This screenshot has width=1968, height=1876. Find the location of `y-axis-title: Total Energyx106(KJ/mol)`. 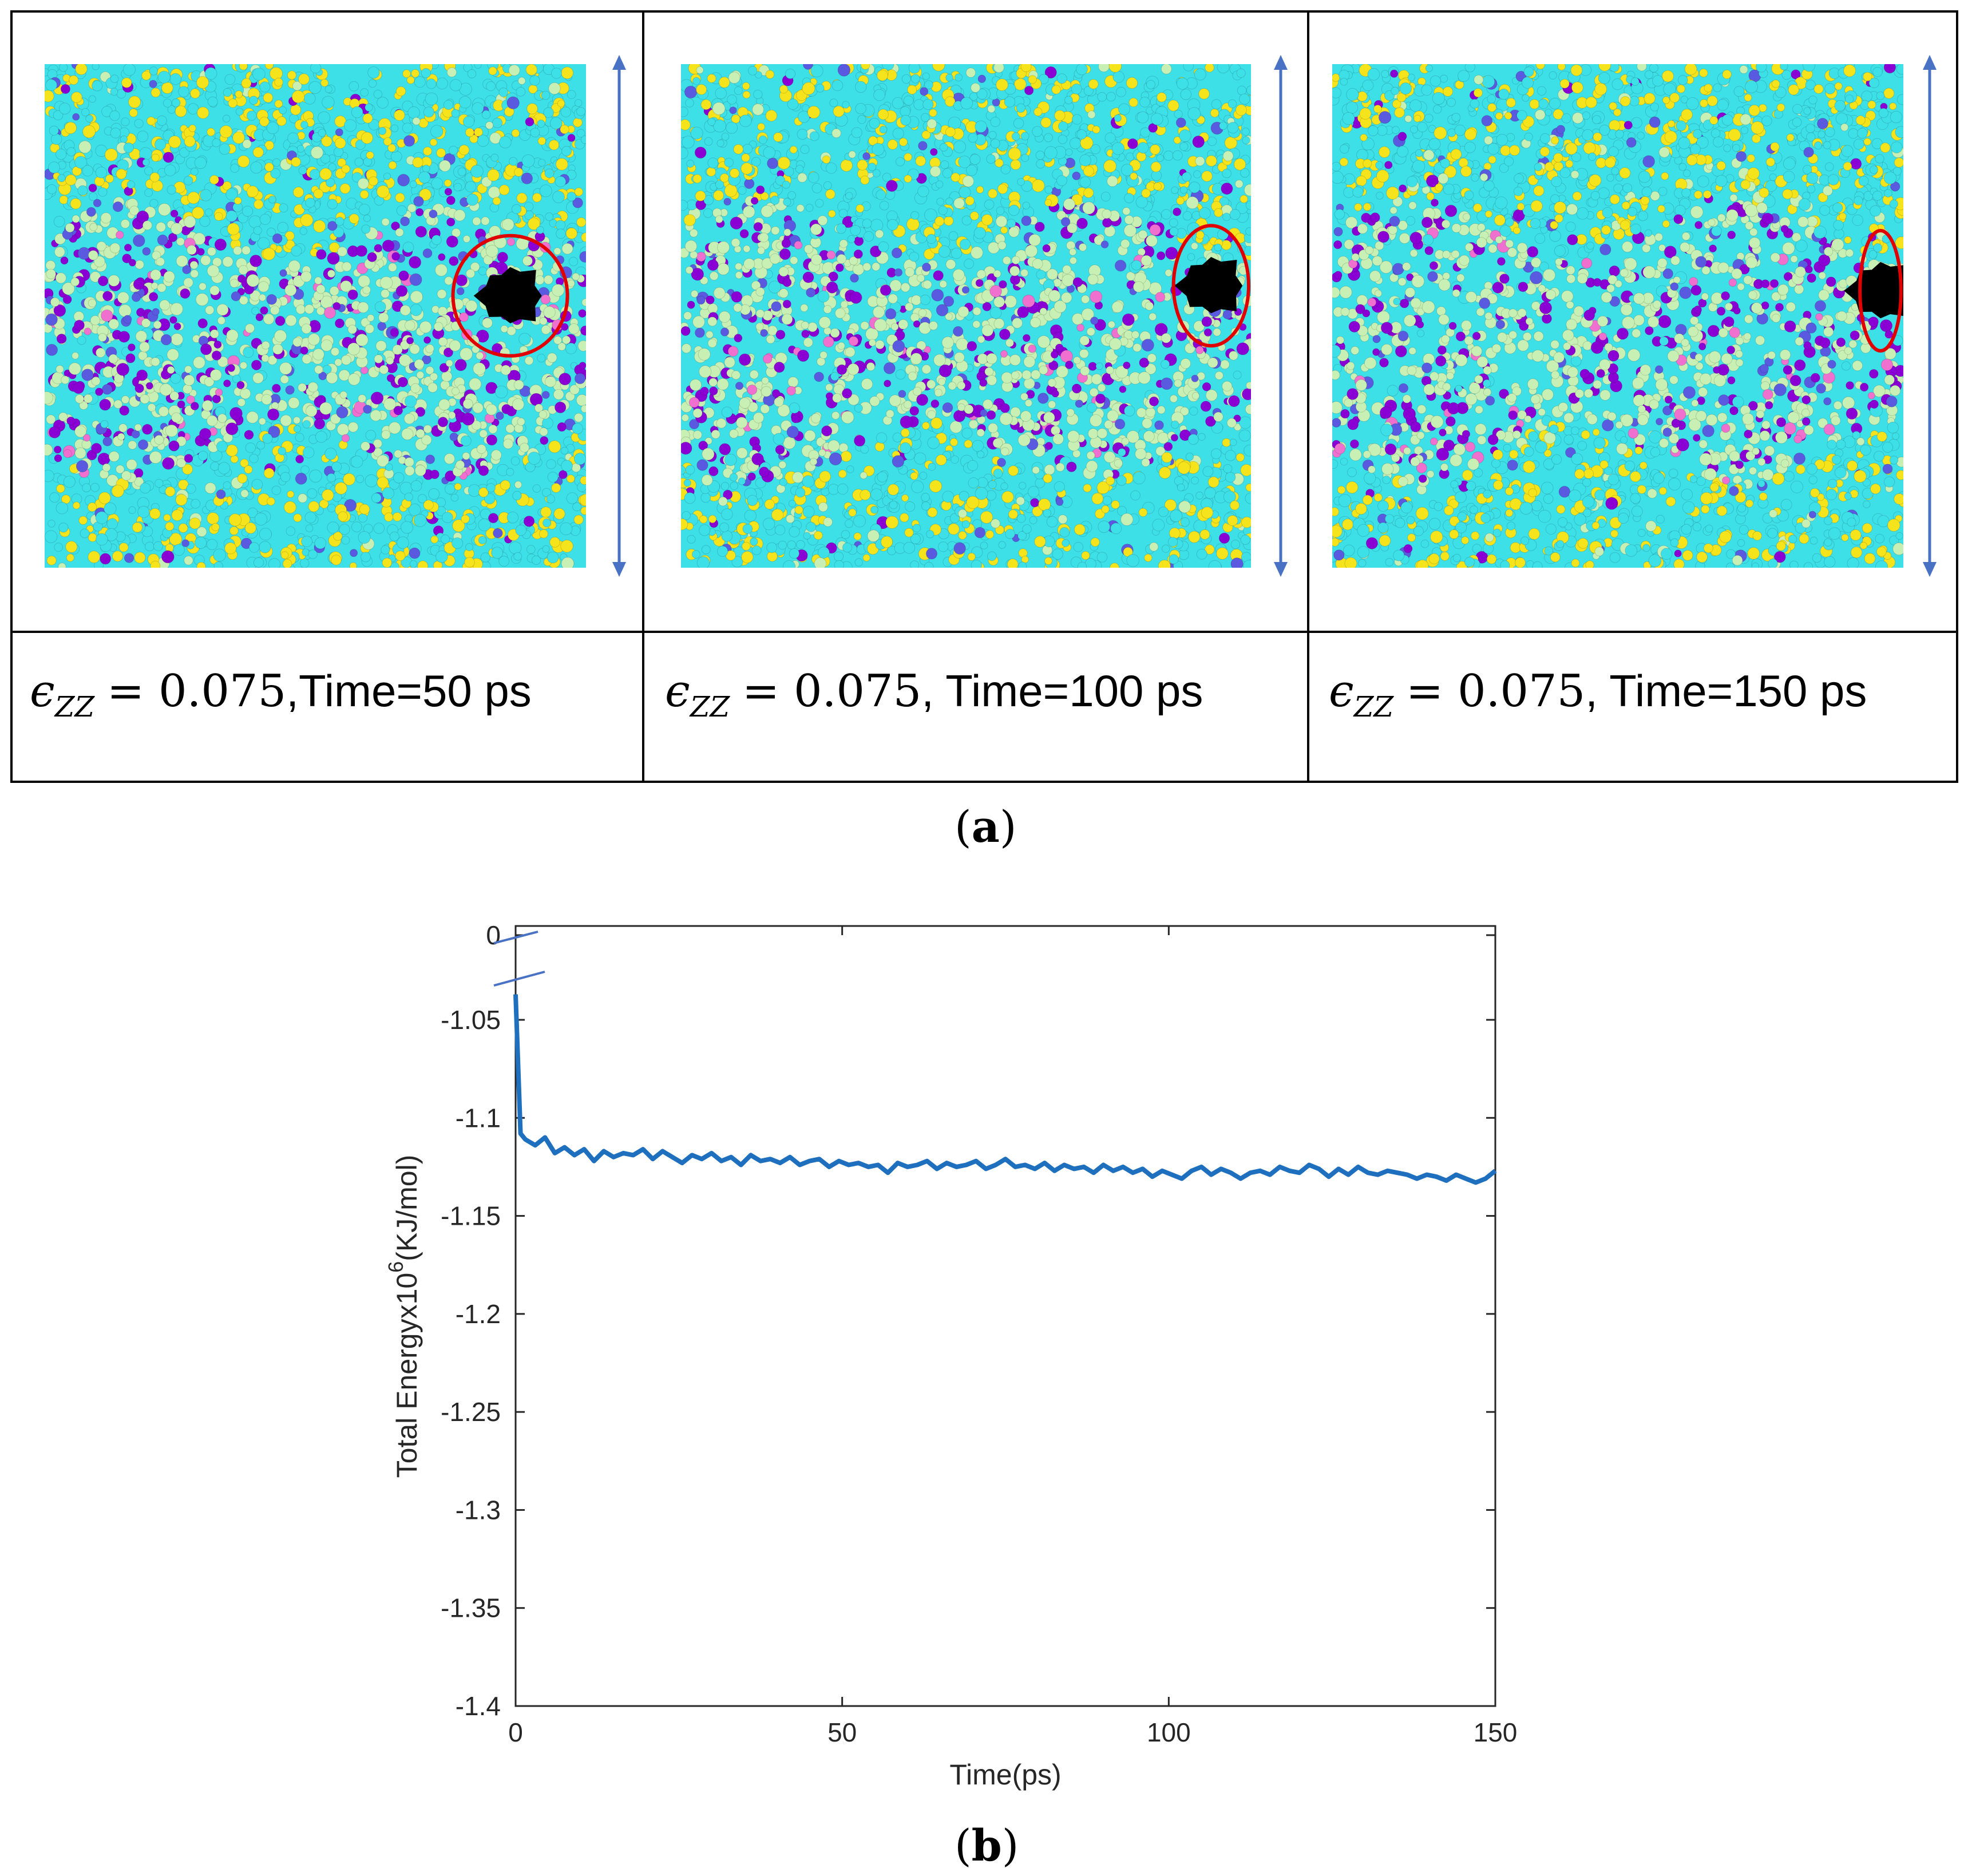

y-axis-title: Total Energyx106(KJ/mol) is located at coordinates (403, 1317).